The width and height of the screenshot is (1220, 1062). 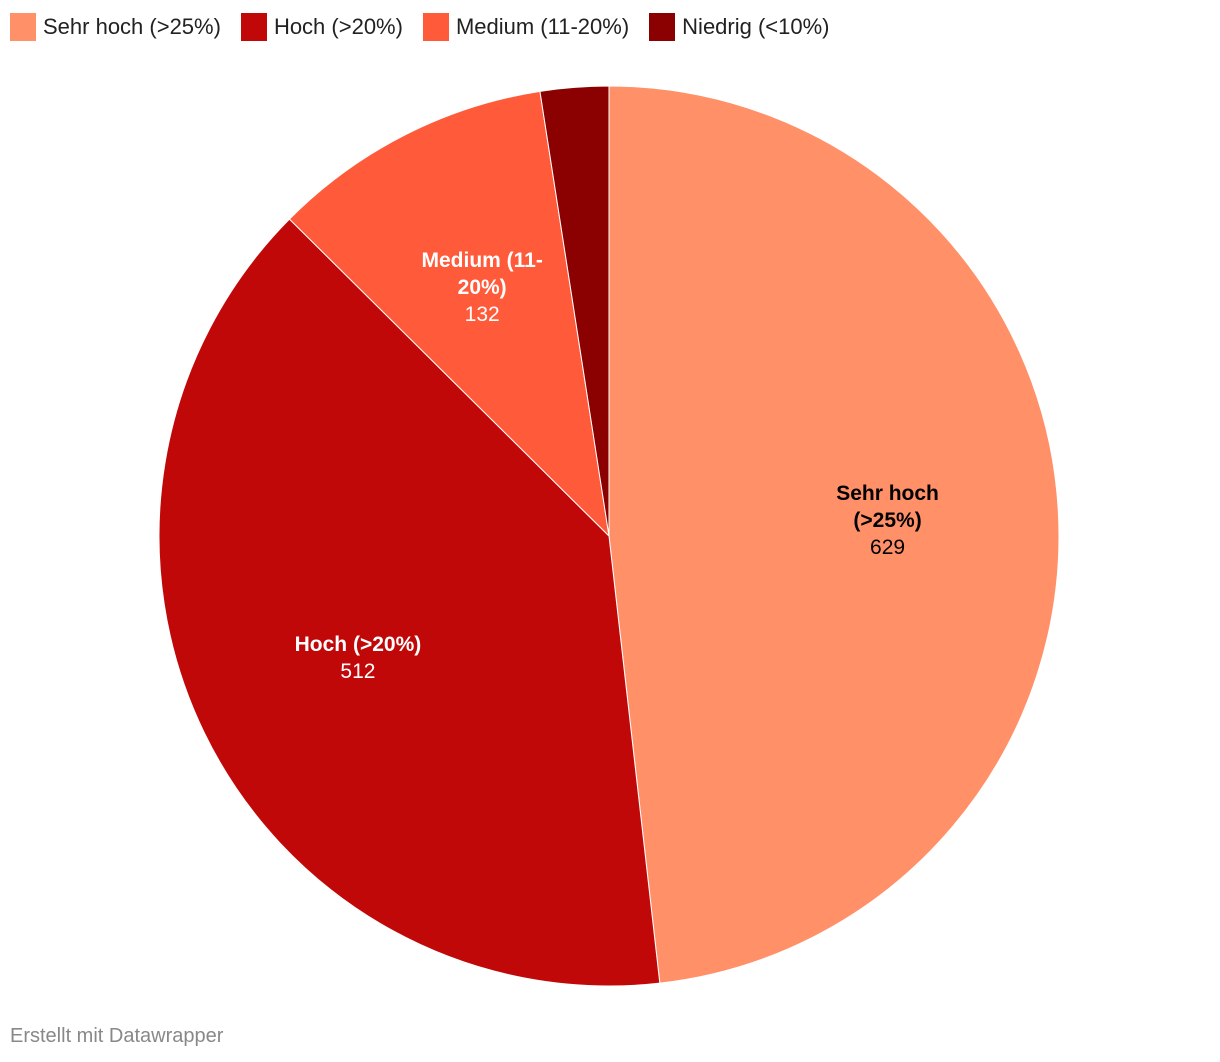 What do you see at coordinates (756, 26) in the screenshot?
I see `legend-label: Niedrig (<10%)` at bounding box center [756, 26].